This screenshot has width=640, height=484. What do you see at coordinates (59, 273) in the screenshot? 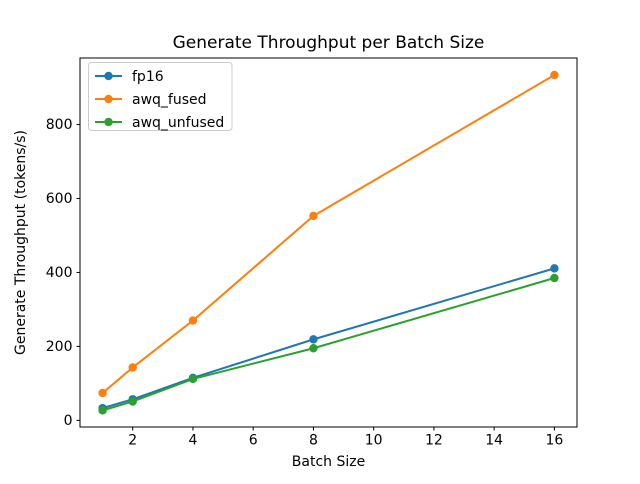
I see `y-tick-label: 400` at bounding box center [59, 273].